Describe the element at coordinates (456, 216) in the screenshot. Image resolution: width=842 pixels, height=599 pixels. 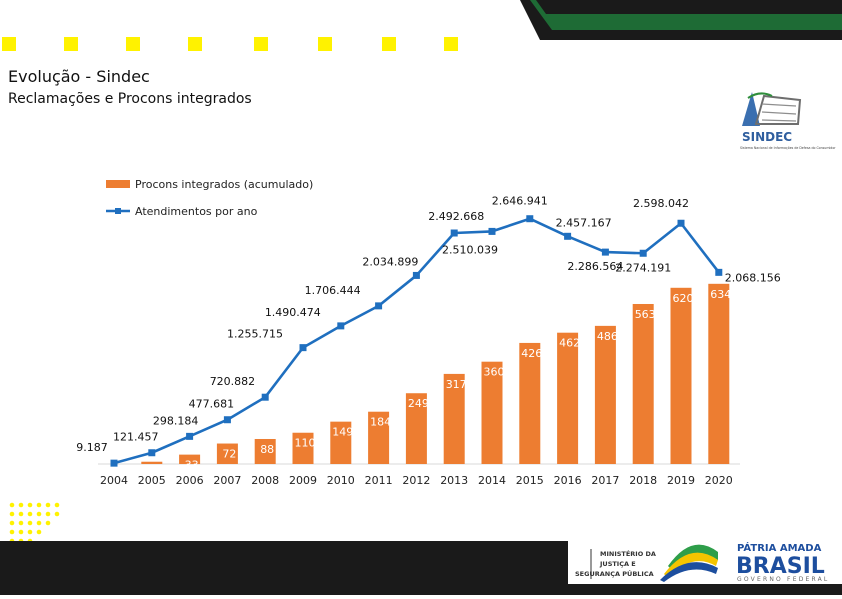
I see `line-label-2013: 2.492.668` at that location.